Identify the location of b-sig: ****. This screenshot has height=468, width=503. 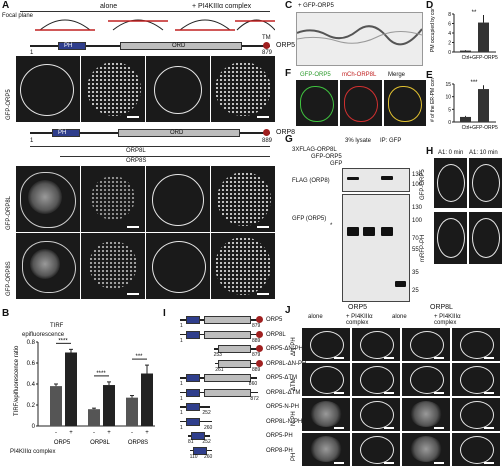
(101, 374).